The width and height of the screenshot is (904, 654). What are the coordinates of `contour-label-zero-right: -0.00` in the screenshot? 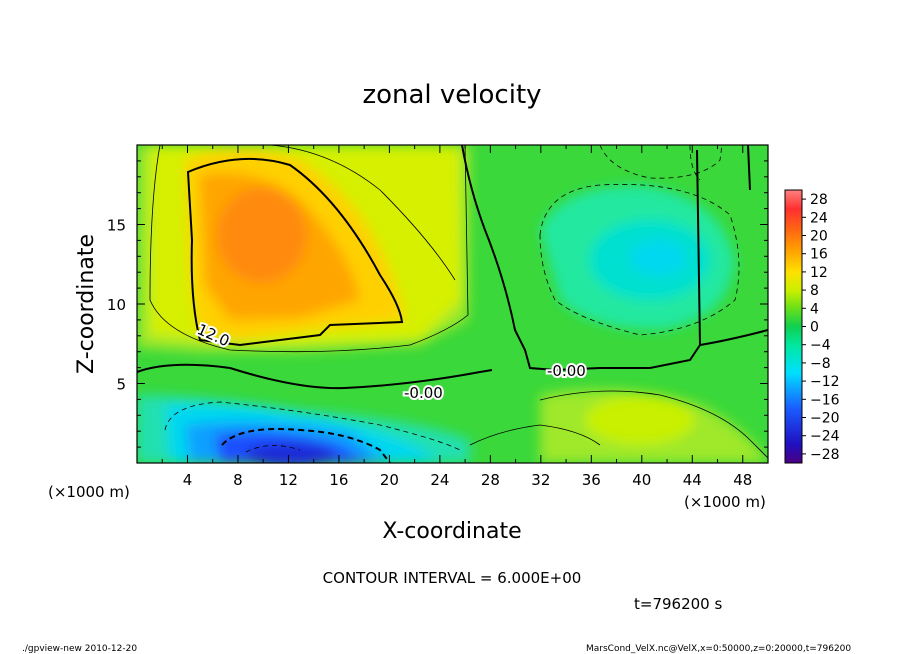 It's located at (566, 371).